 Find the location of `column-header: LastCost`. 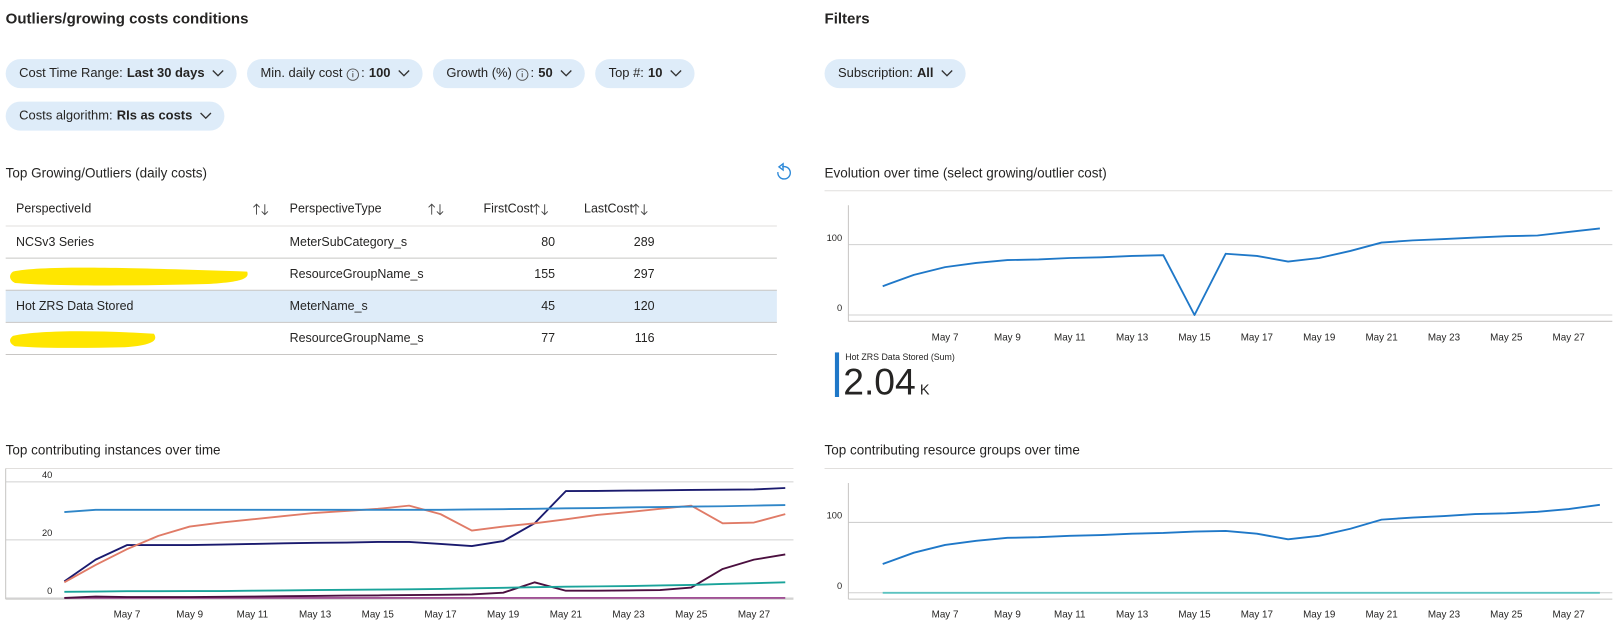

column-header: LastCost is located at coordinates (609, 209).